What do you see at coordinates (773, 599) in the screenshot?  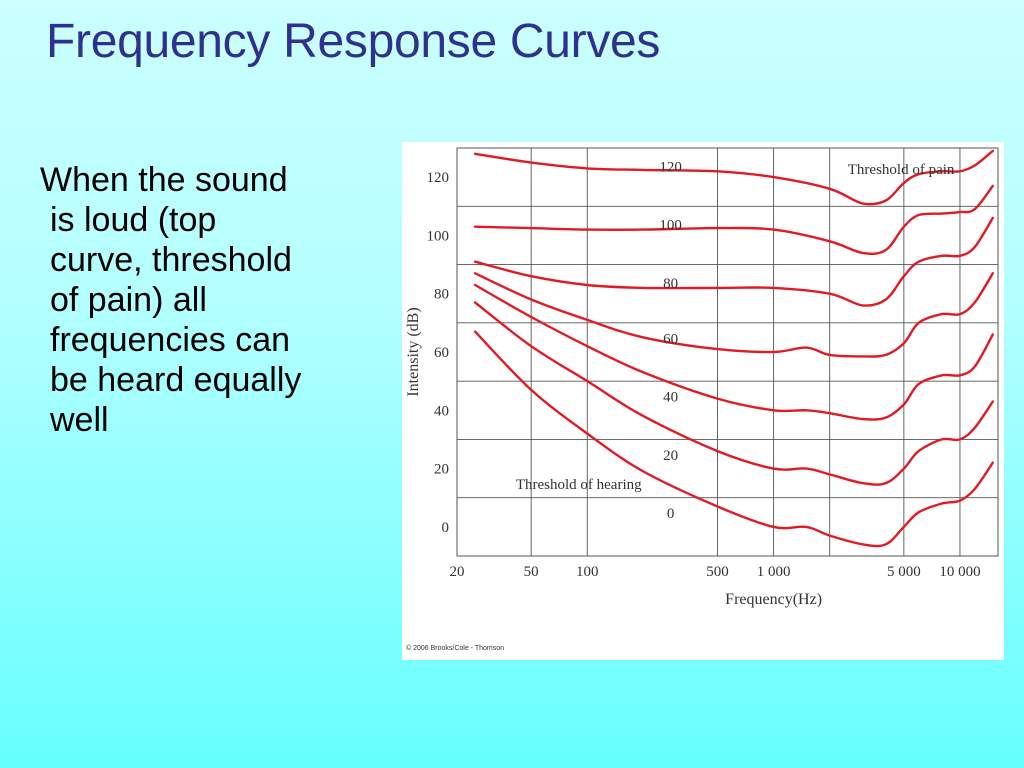 I see `x-axis-label: Frequency(Hz)` at bounding box center [773, 599].